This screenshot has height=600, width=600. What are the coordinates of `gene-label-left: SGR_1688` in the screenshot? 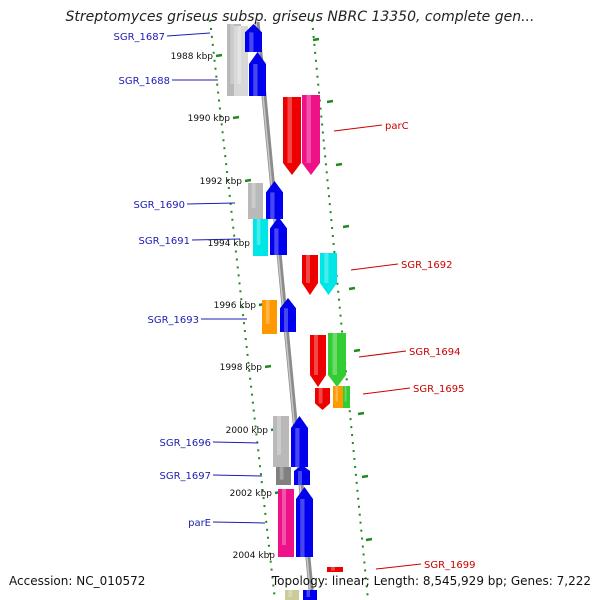 It's located at (145, 81).